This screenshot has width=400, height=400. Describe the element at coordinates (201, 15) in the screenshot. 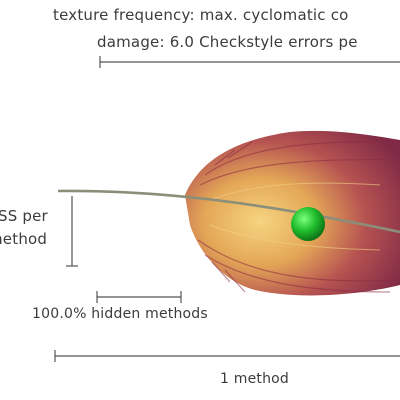

I see `texture-frequency-label: texture frequency: max. cyclomatic co` at that location.